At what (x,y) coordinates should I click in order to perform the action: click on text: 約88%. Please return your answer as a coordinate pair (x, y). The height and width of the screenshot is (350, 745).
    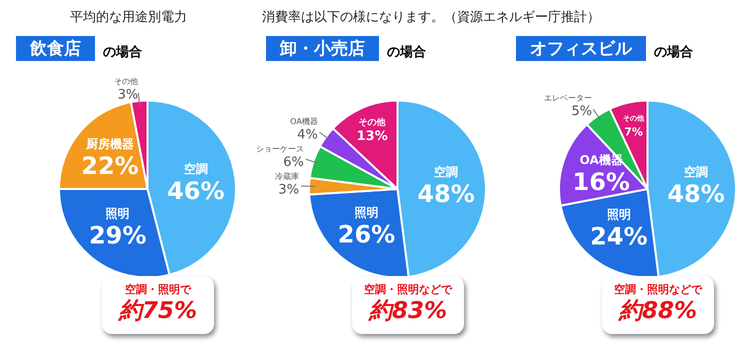
    Looking at the image, I should click on (657, 311).